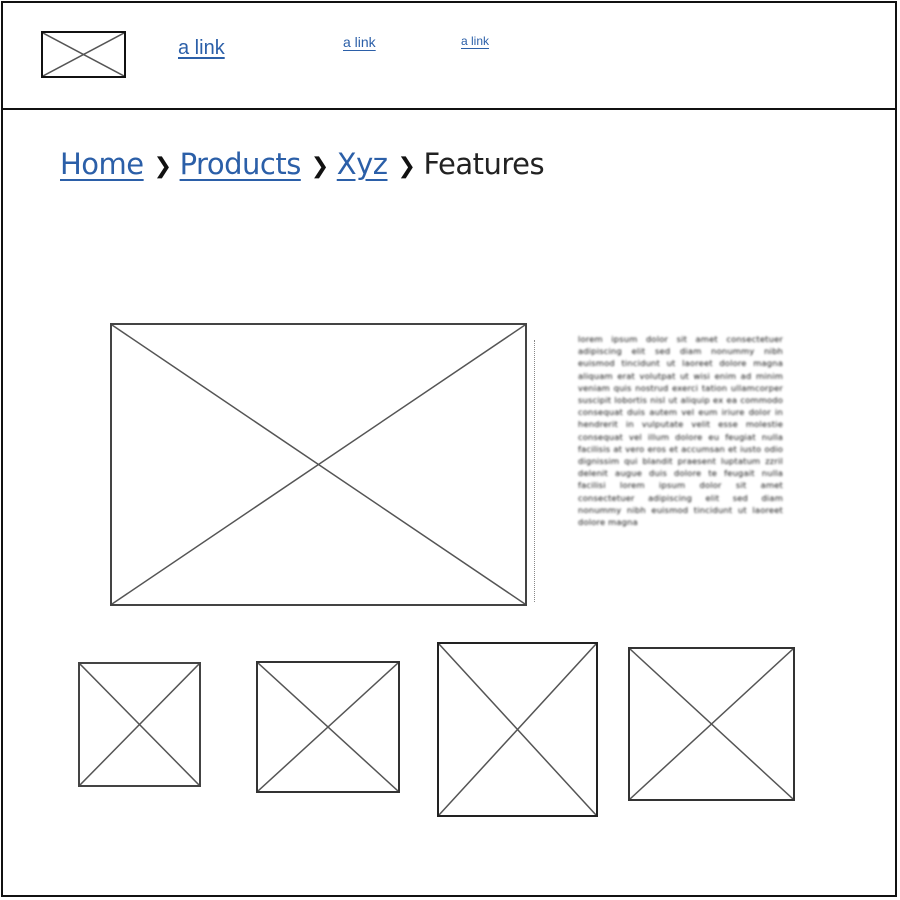 The image size is (900, 900). What do you see at coordinates (328, 727) in the screenshot?
I see `thumbnail-2-placeholder-icon` at bounding box center [328, 727].